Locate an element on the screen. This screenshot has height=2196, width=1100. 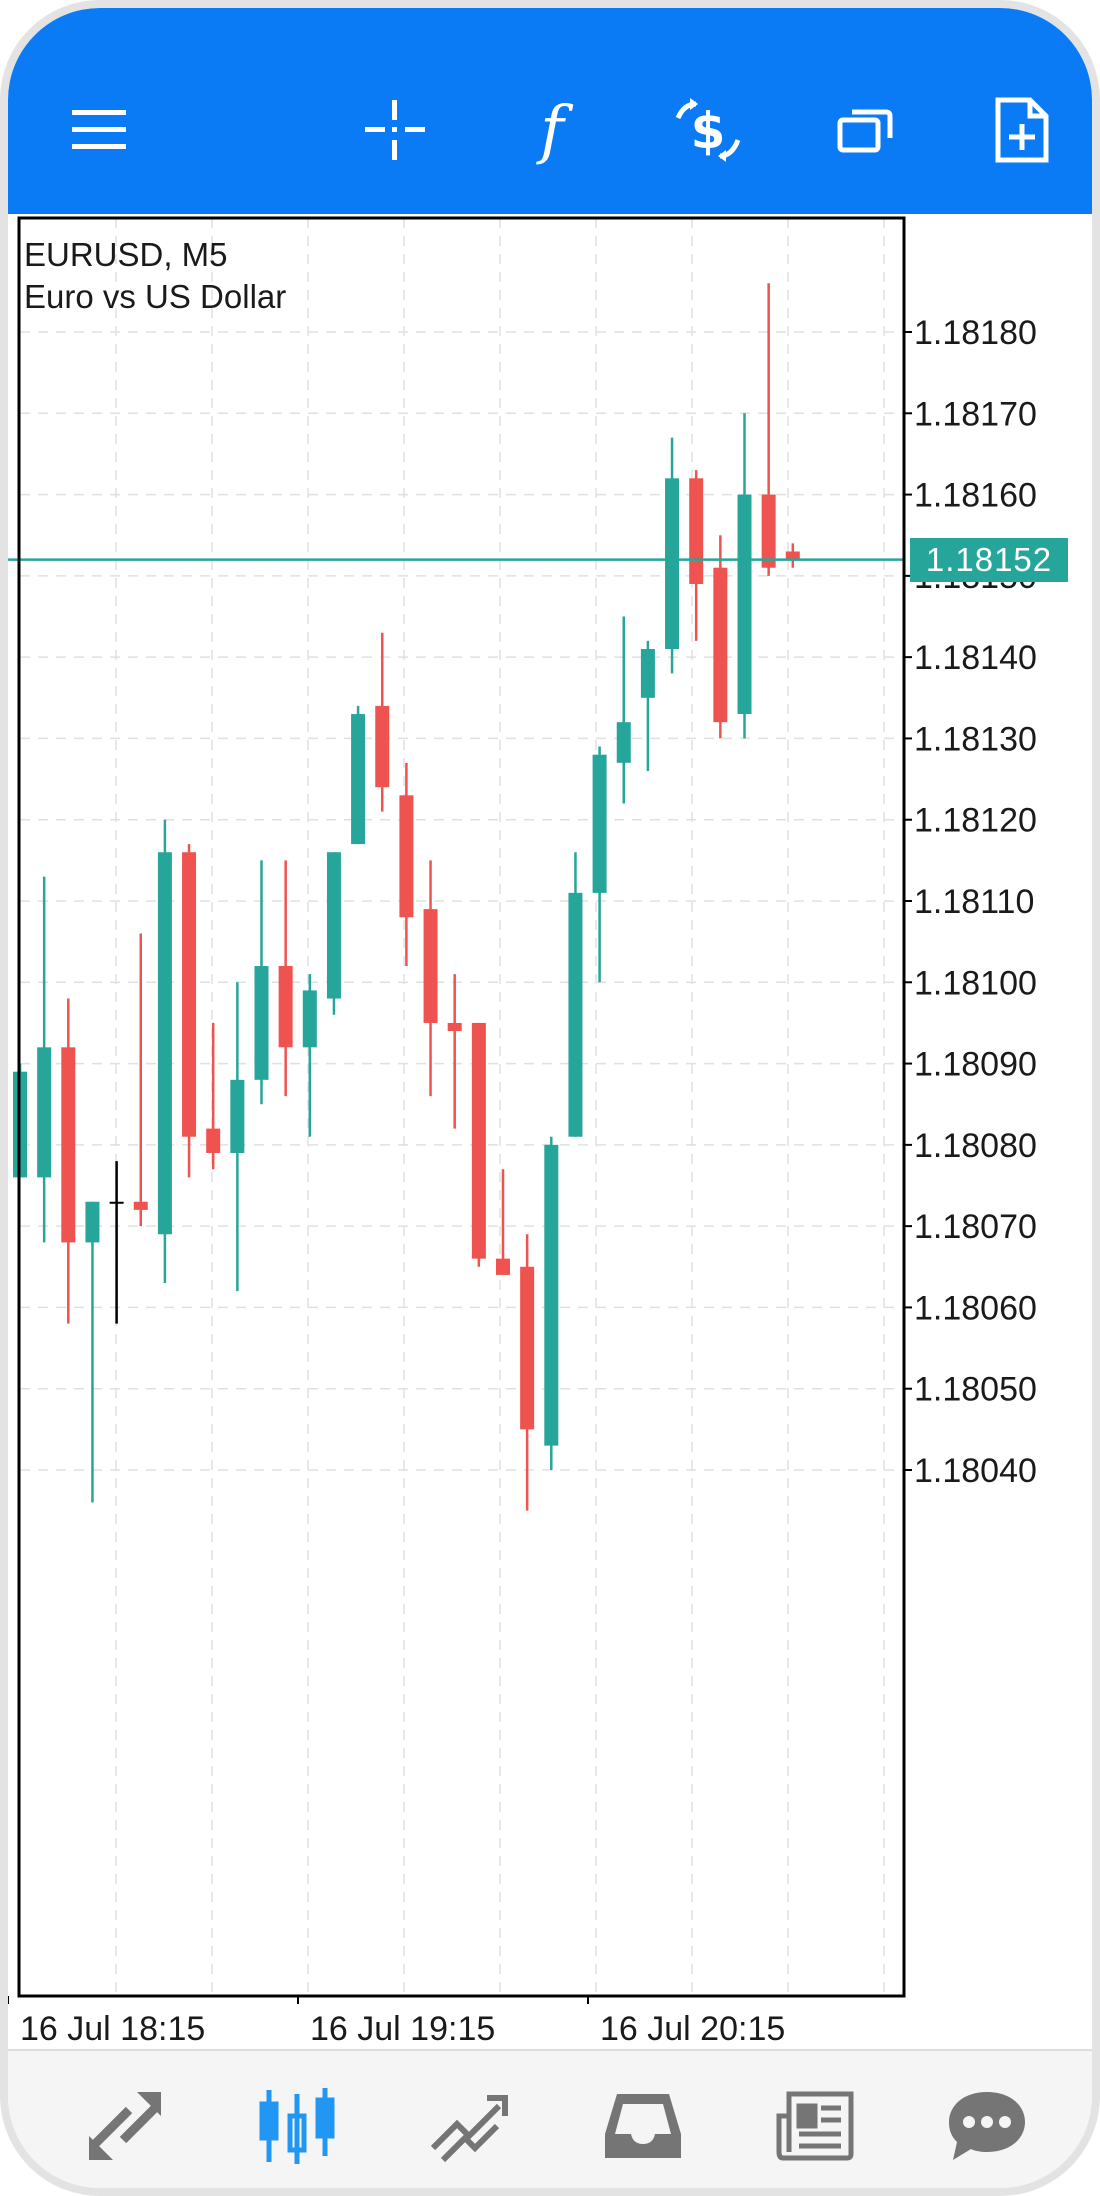
y-tick-label: 1.18080 is located at coordinates (975, 1146).